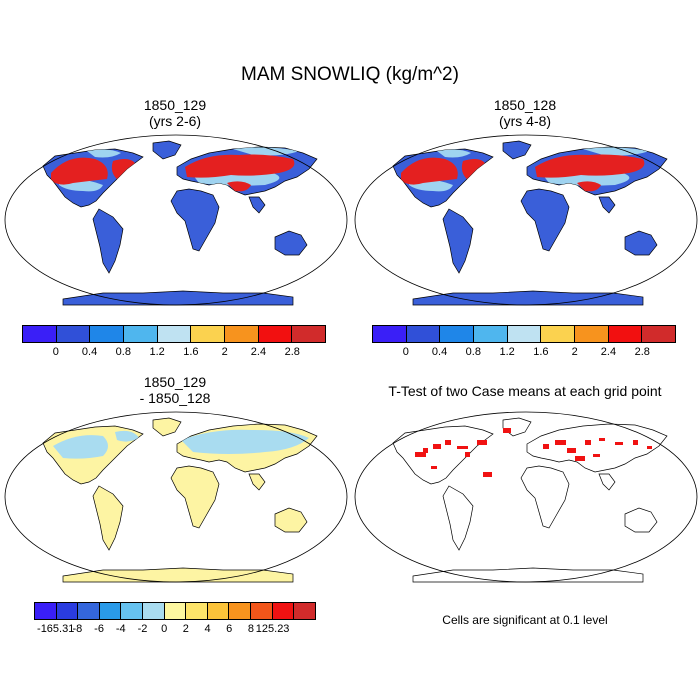  I want to click on colorbar-tick-label: 4, so click(207, 629).